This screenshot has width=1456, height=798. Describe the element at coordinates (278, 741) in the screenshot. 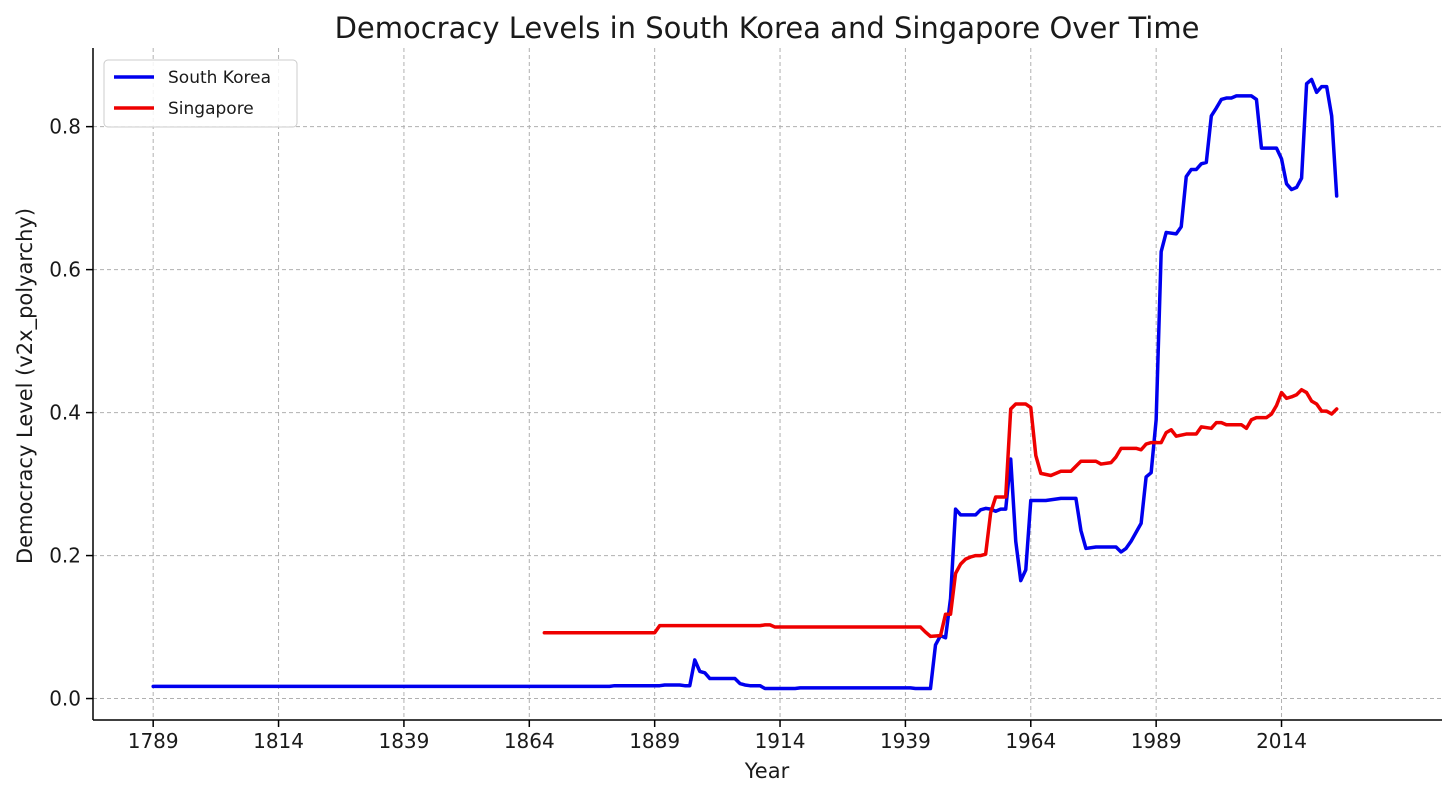

I see `x-tick-label: 1814` at that location.